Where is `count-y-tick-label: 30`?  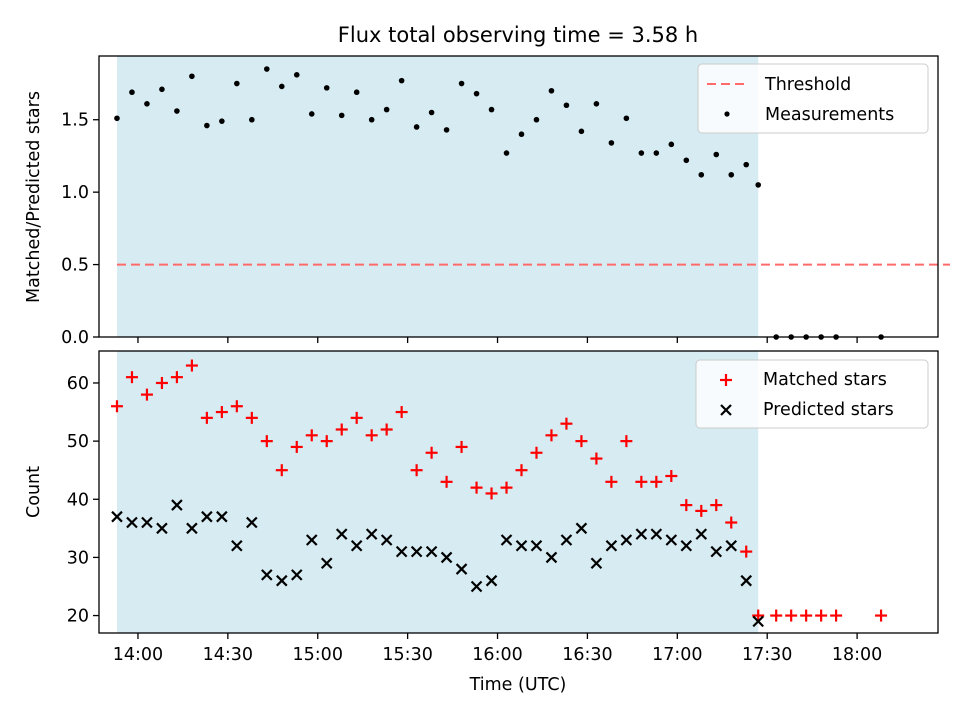
count-y-tick-label: 30 is located at coordinates (78, 558).